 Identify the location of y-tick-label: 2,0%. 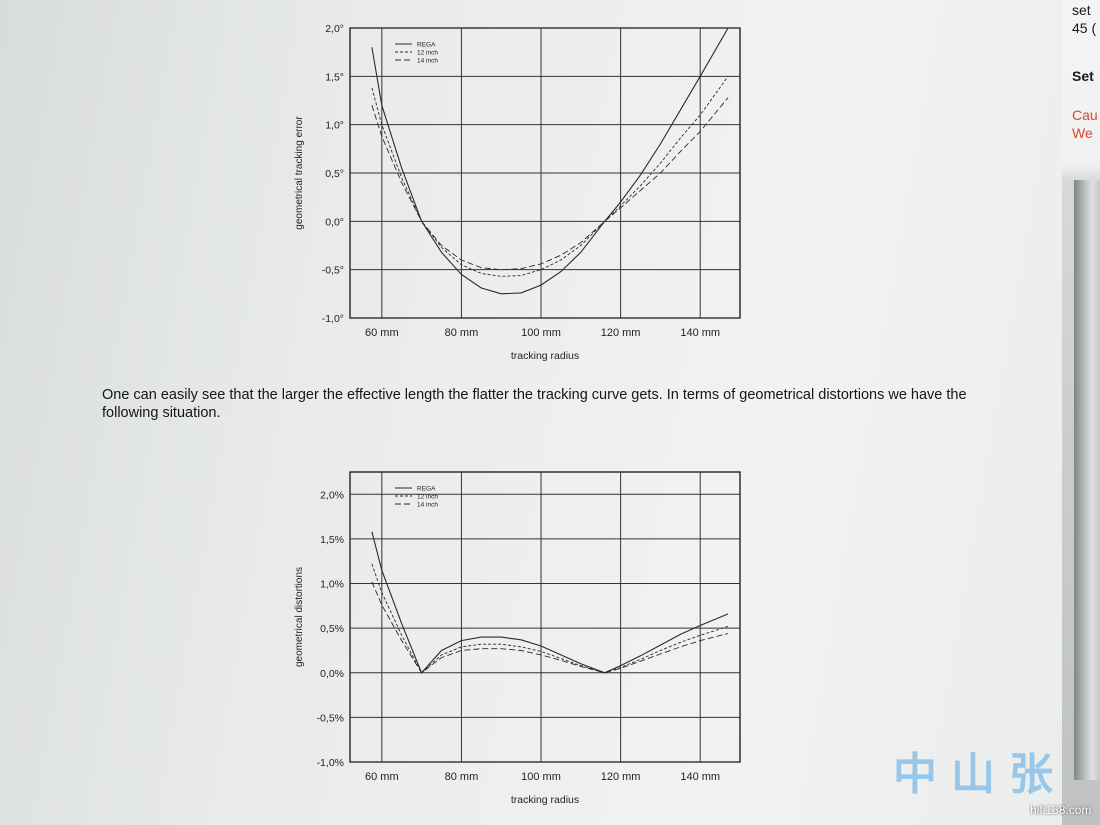
(332, 495).